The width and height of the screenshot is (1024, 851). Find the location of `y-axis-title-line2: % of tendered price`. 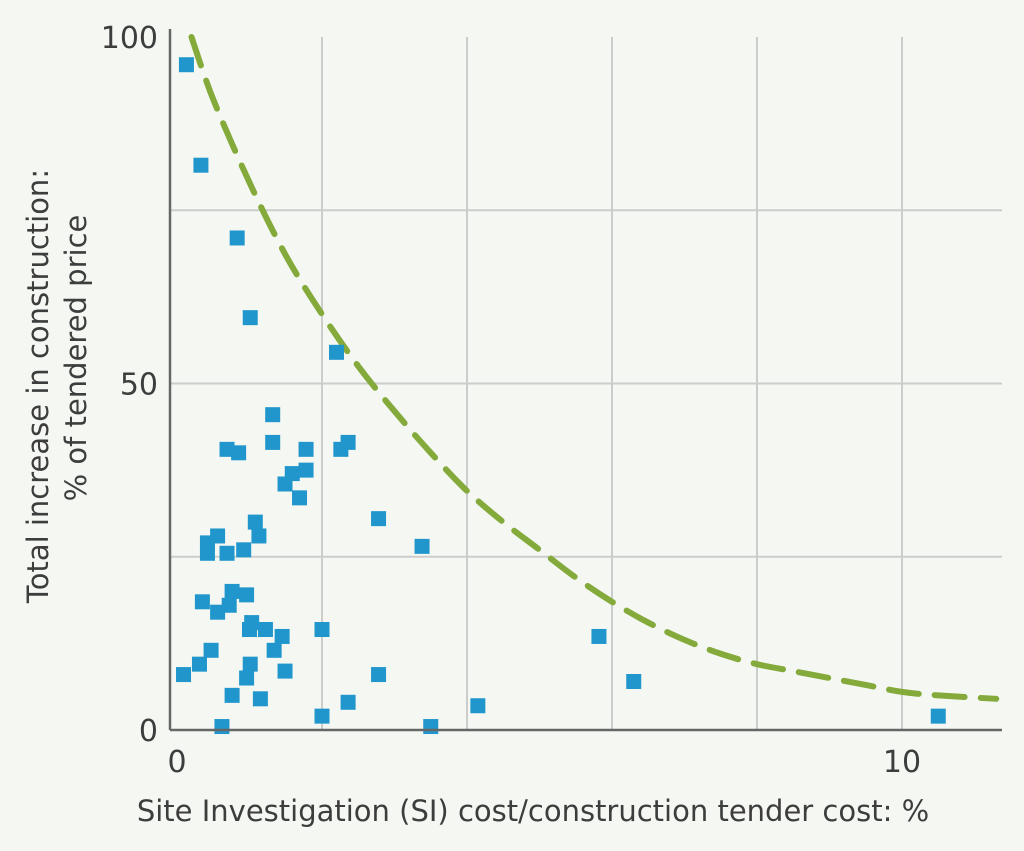

y-axis-title-line2: % of tendered price is located at coordinates (76, 358).